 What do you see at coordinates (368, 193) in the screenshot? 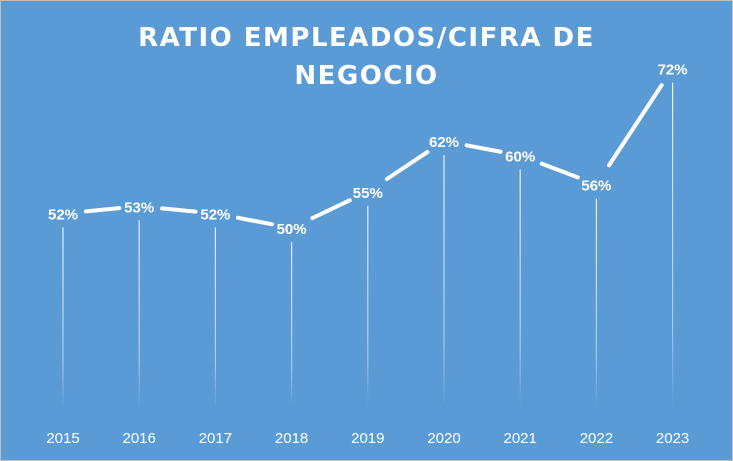
I see `data-label-2019: 55%` at bounding box center [368, 193].